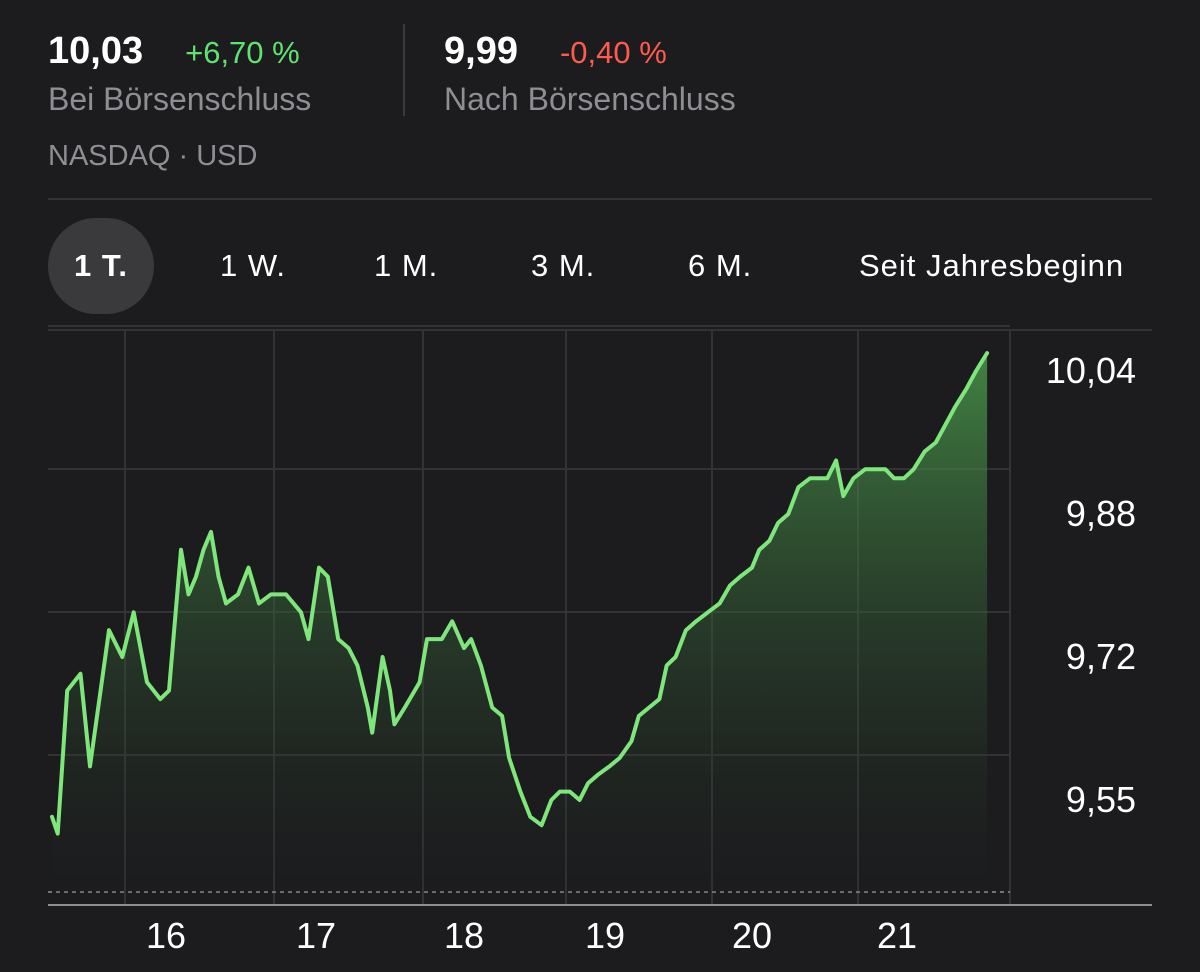 This screenshot has width=1200, height=972. I want to click on tab-1-week: 1 W., so click(253, 265).